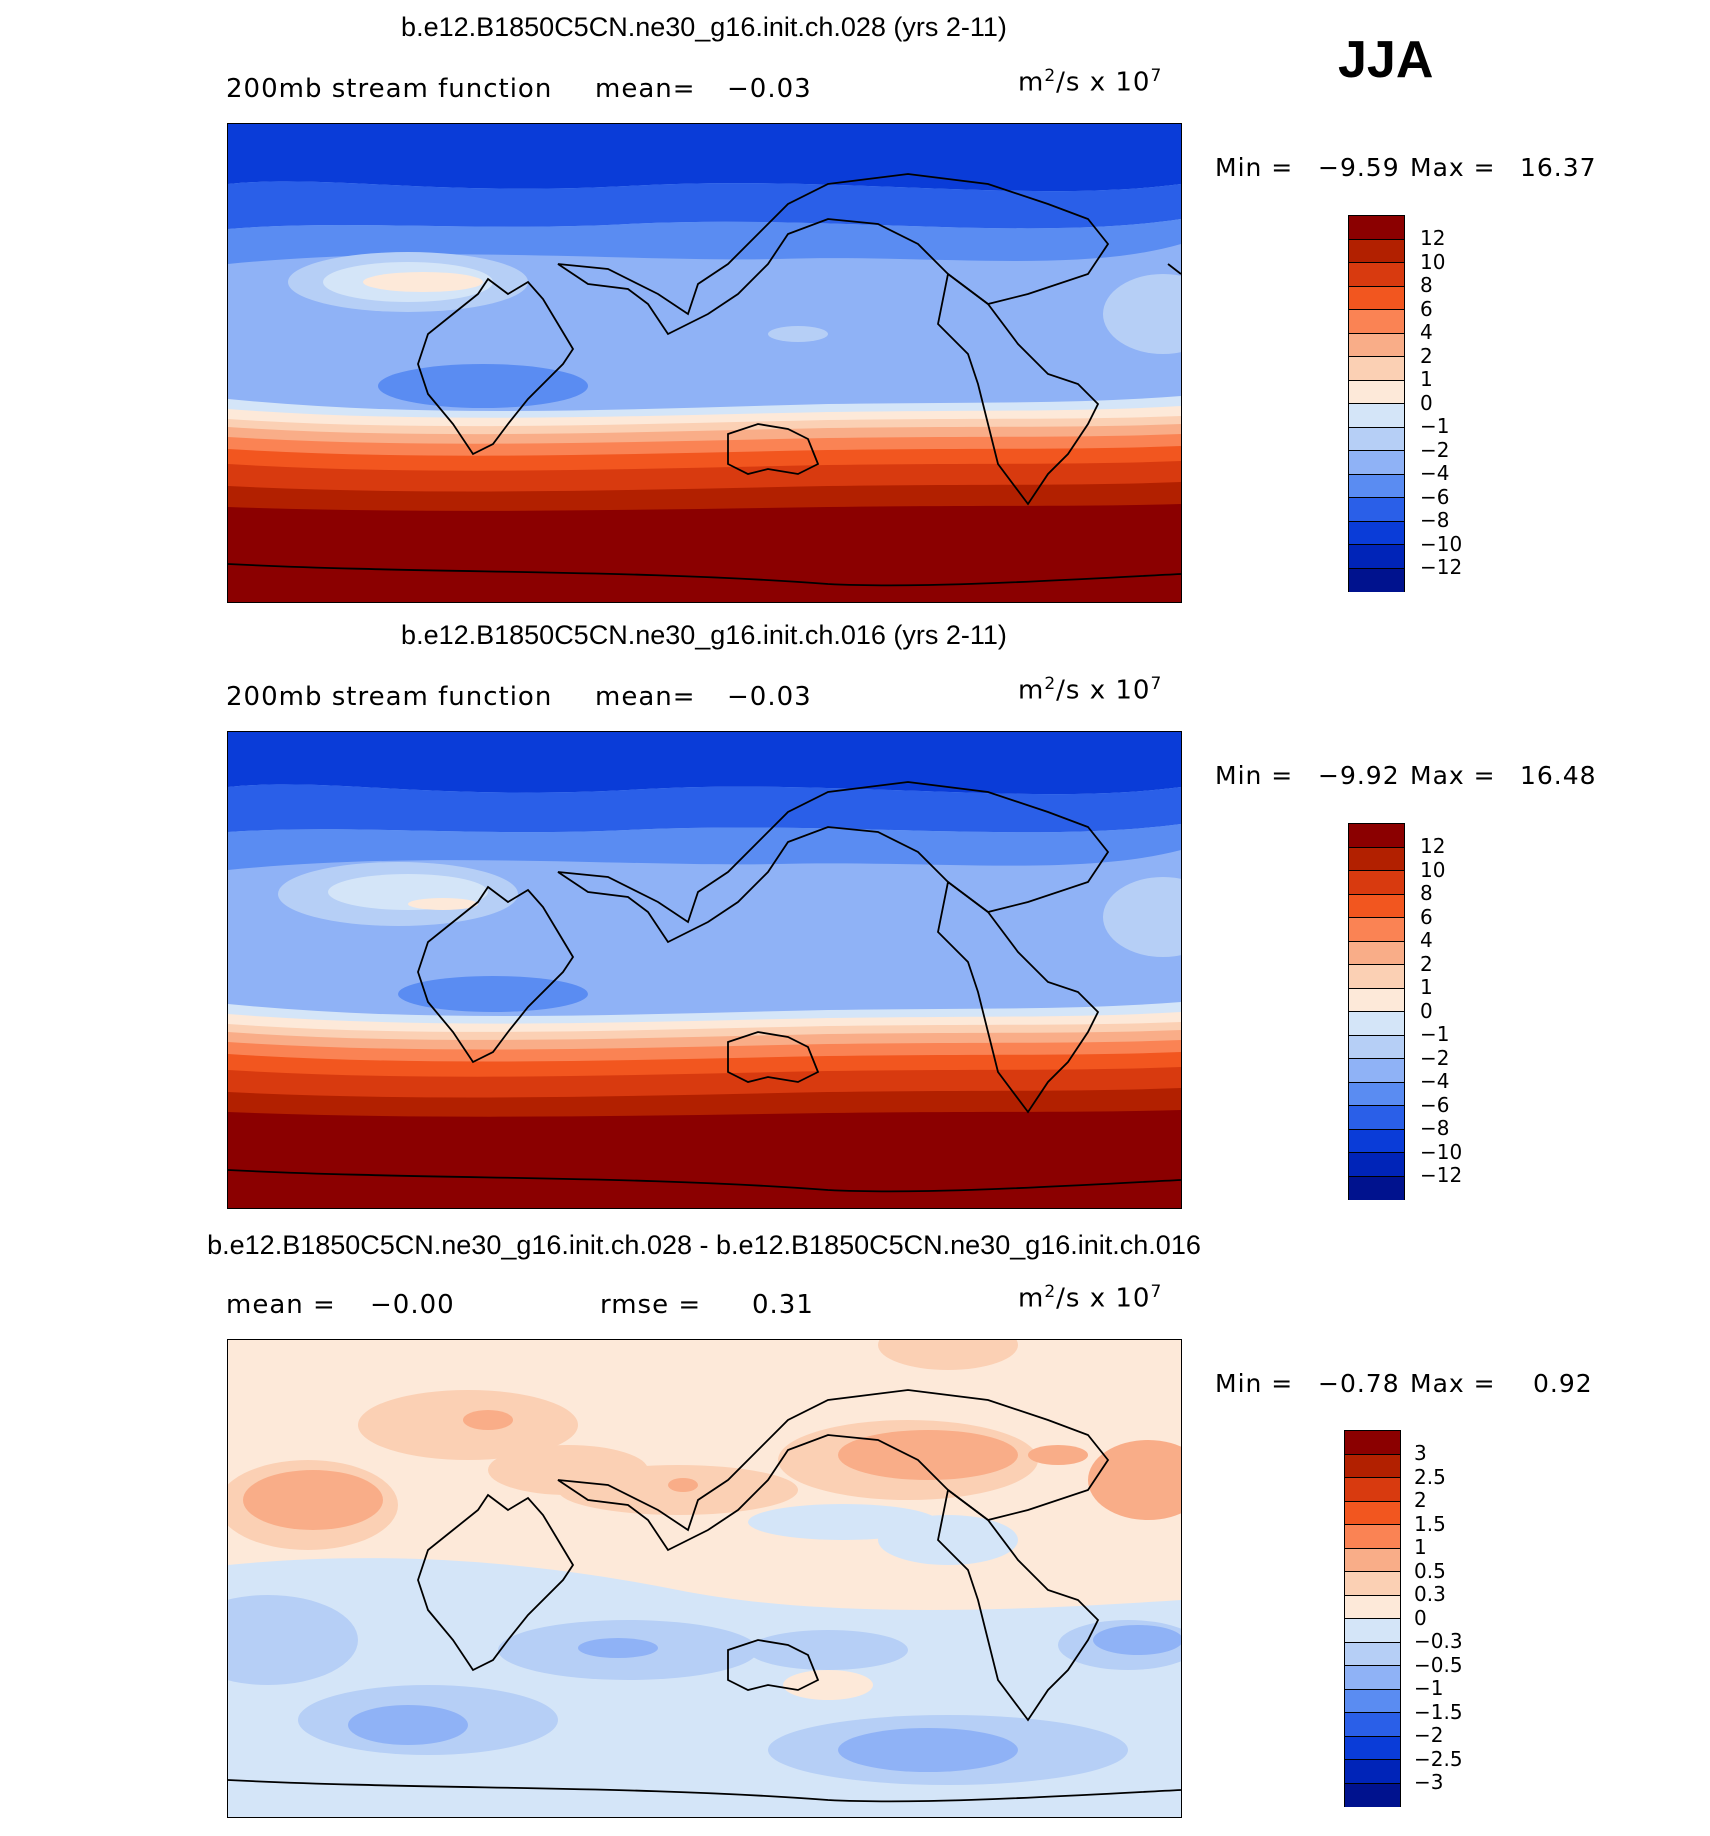 The width and height of the screenshot is (1710, 1836). Describe the element at coordinates (1438, 1664) in the screenshot. I see `colorbar-tick: −0.5` at that location.